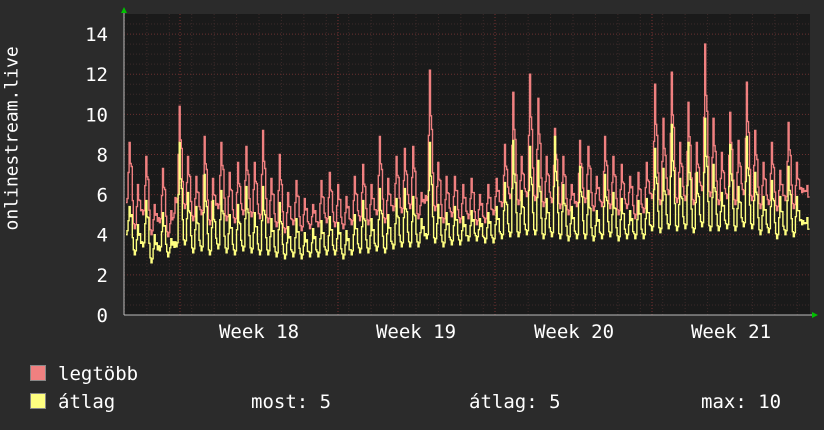 This screenshot has height=430, width=824. I want to click on x-tick-label: Week 19, so click(416, 332).